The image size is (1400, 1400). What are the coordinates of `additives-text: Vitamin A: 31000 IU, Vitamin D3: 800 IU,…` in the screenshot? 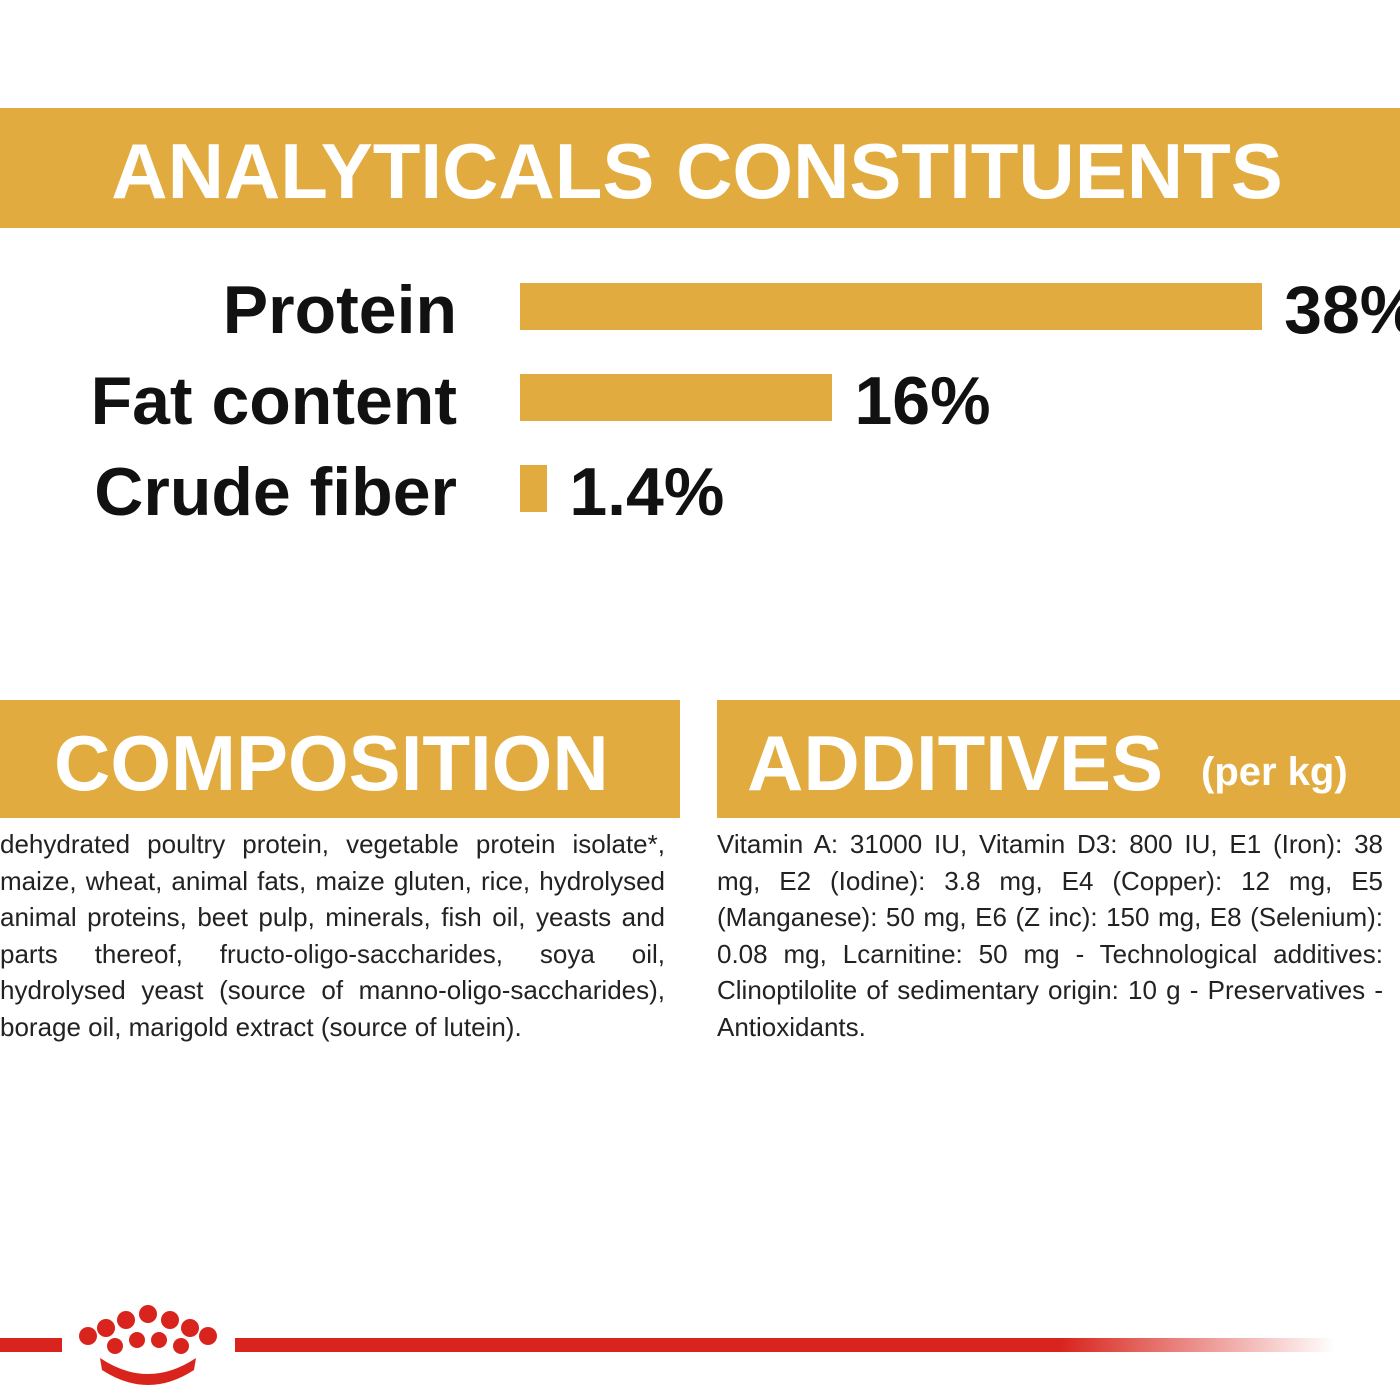 It's located at (1050, 935).